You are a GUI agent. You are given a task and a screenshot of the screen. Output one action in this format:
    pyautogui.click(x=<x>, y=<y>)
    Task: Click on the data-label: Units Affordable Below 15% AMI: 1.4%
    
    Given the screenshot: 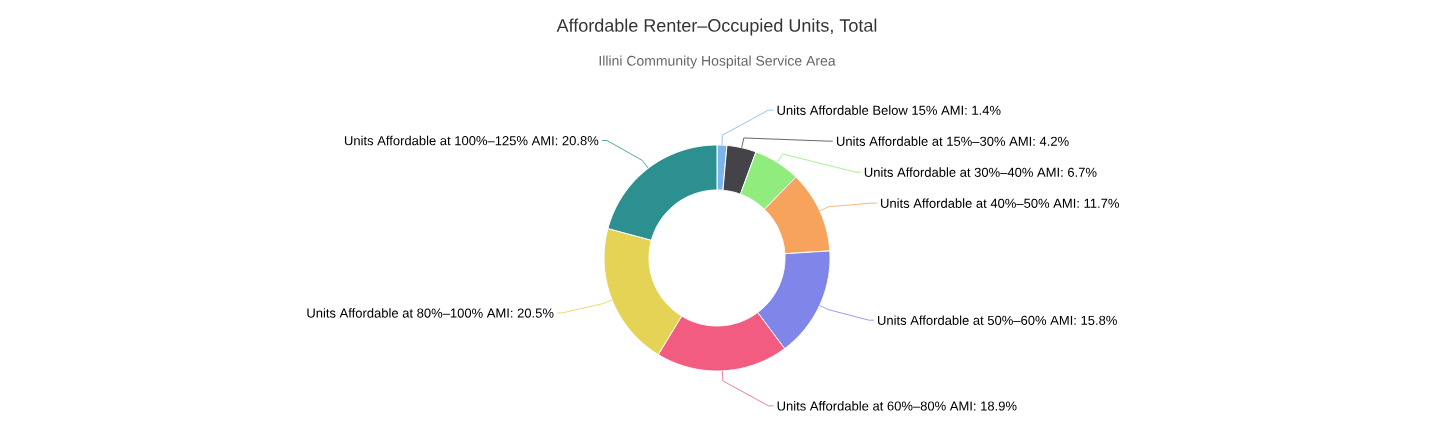 What is the action you would take?
    pyautogui.click(x=889, y=110)
    